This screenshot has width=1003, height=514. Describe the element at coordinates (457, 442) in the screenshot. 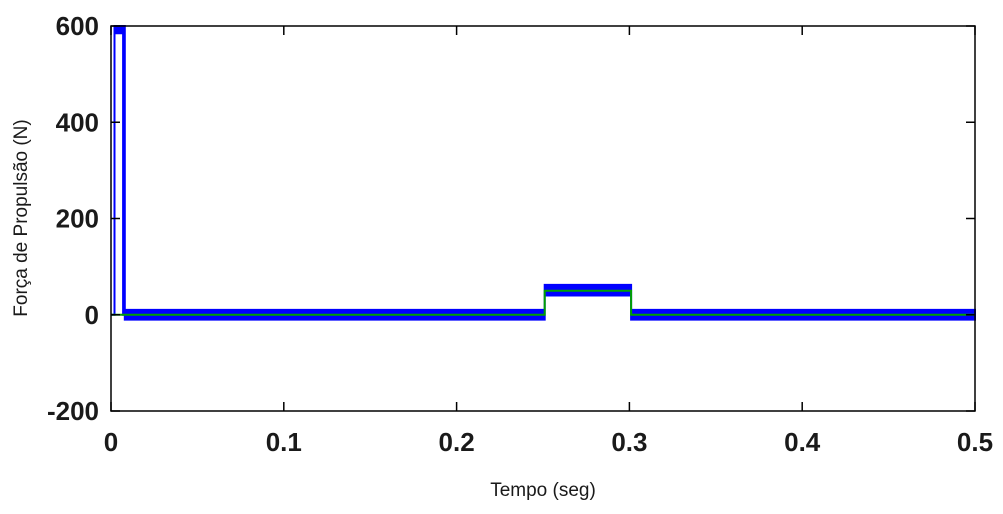

I see `x-tick-label: 0.2` at that location.